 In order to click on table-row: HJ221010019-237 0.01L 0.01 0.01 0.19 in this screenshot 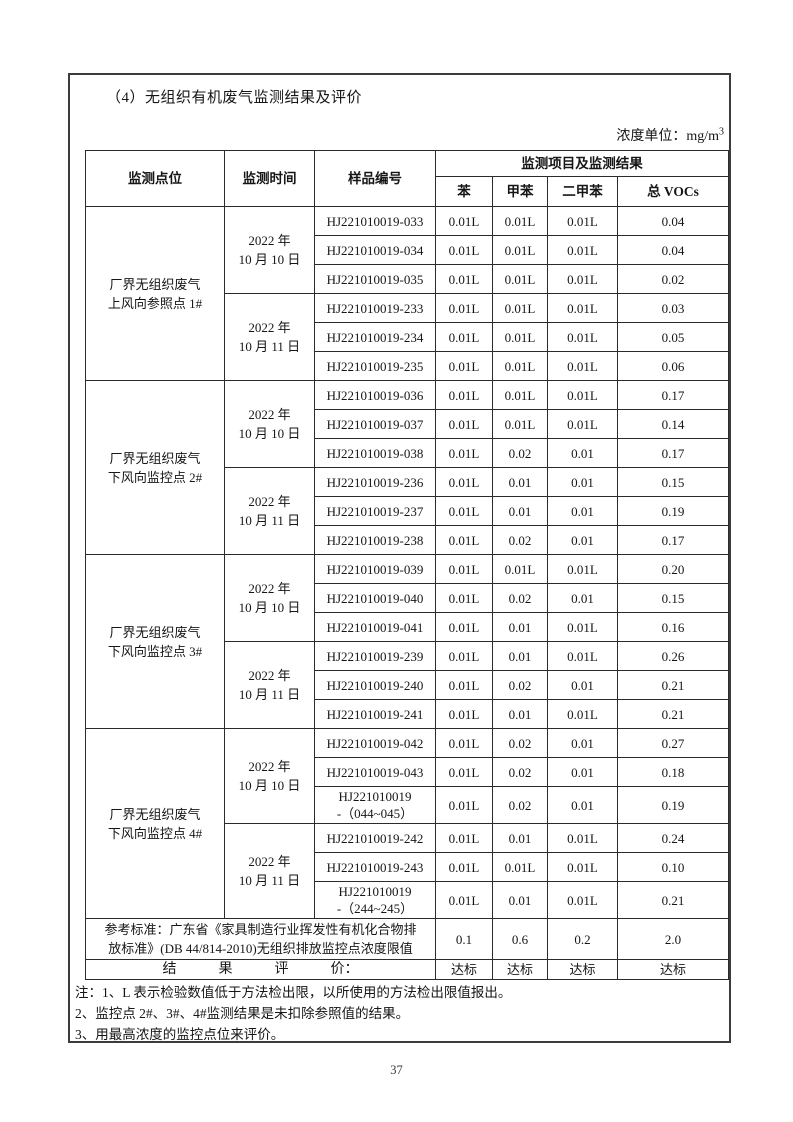, I will do `click(407, 511)`.